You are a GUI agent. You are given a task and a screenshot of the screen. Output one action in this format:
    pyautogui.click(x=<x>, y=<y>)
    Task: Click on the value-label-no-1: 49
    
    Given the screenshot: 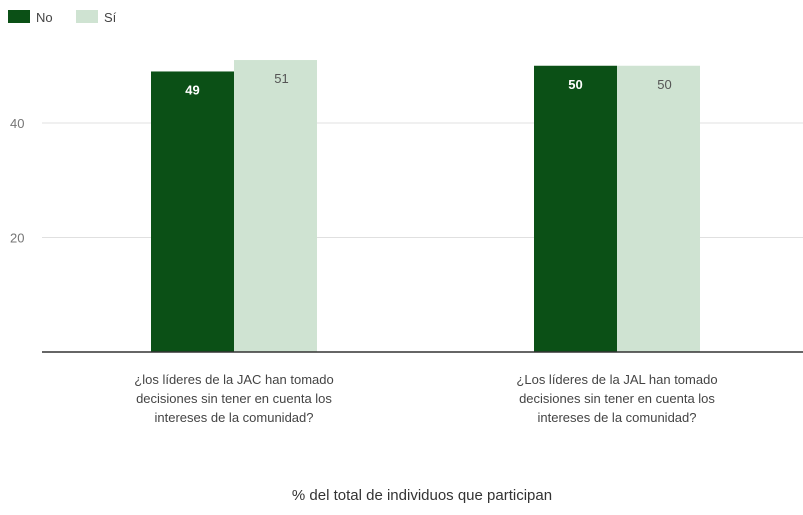 What is the action you would take?
    pyautogui.click(x=192, y=89)
    